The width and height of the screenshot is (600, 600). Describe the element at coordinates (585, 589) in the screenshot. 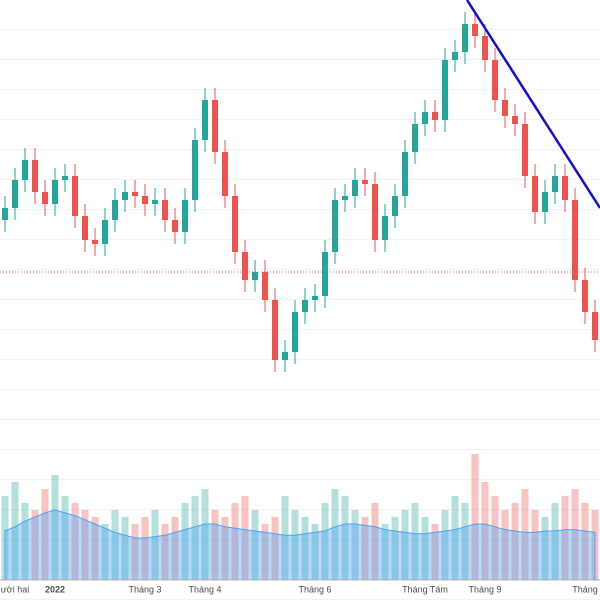

I see `x-tick-label: Tháng` at that location.